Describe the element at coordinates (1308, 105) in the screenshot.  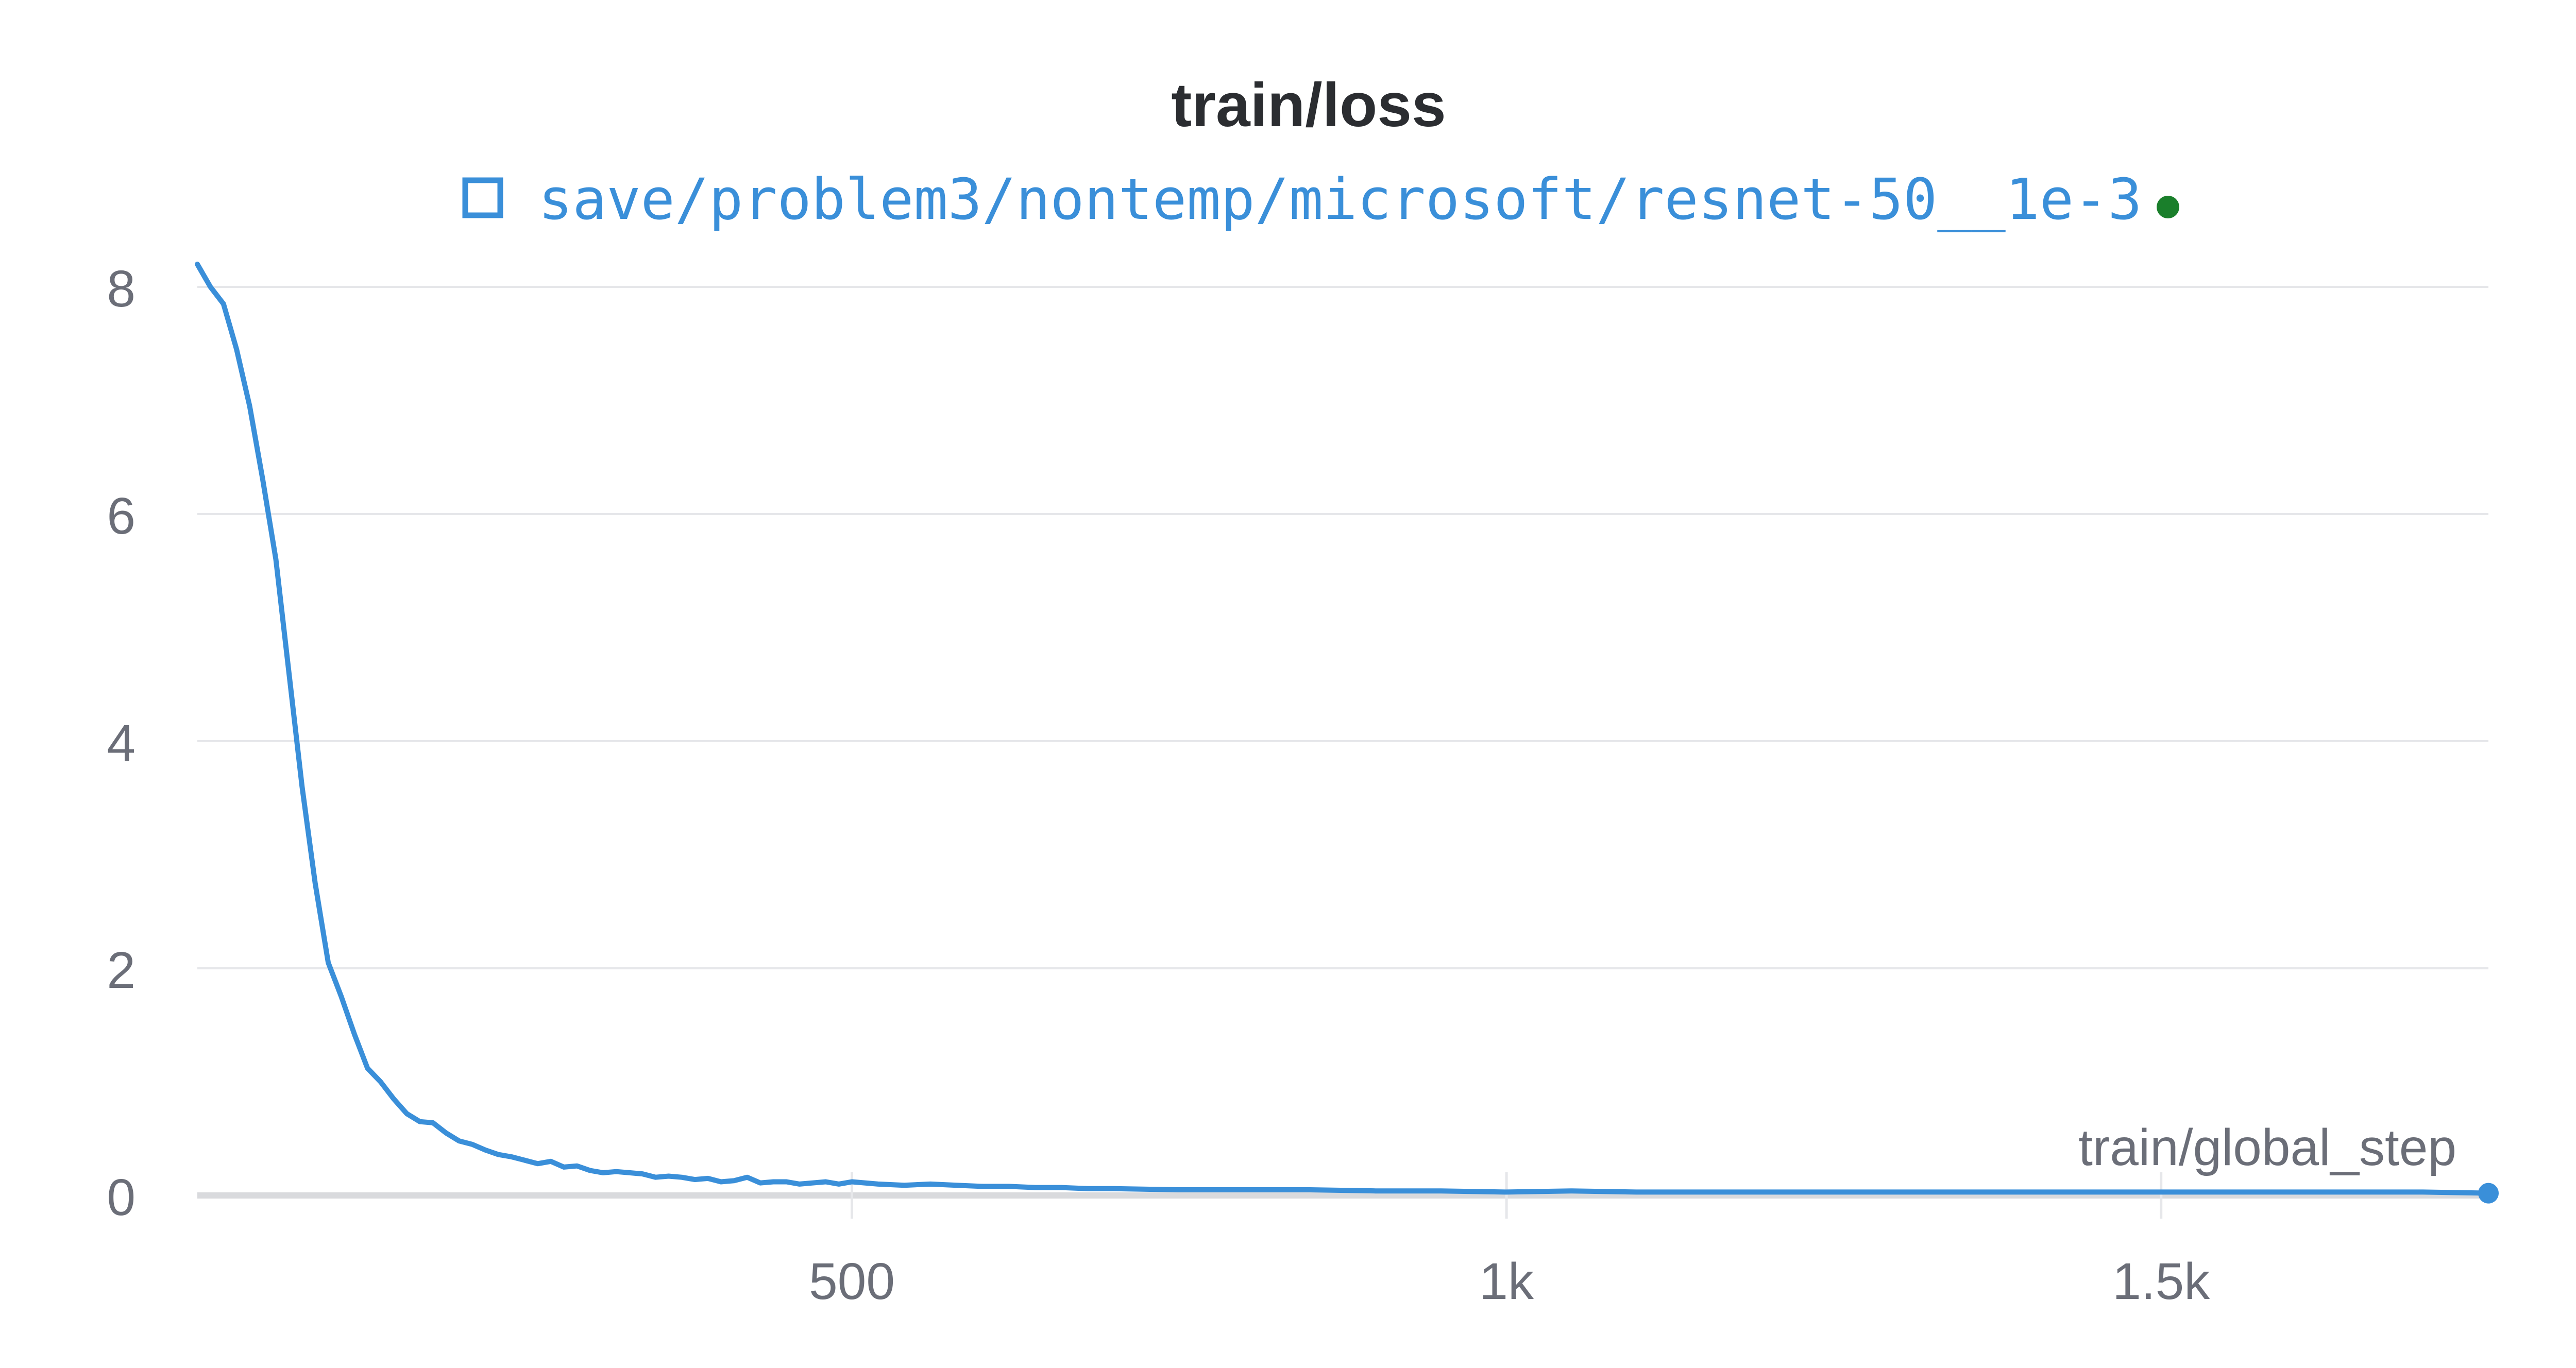
I see `chart-title: train/loss` at that location.